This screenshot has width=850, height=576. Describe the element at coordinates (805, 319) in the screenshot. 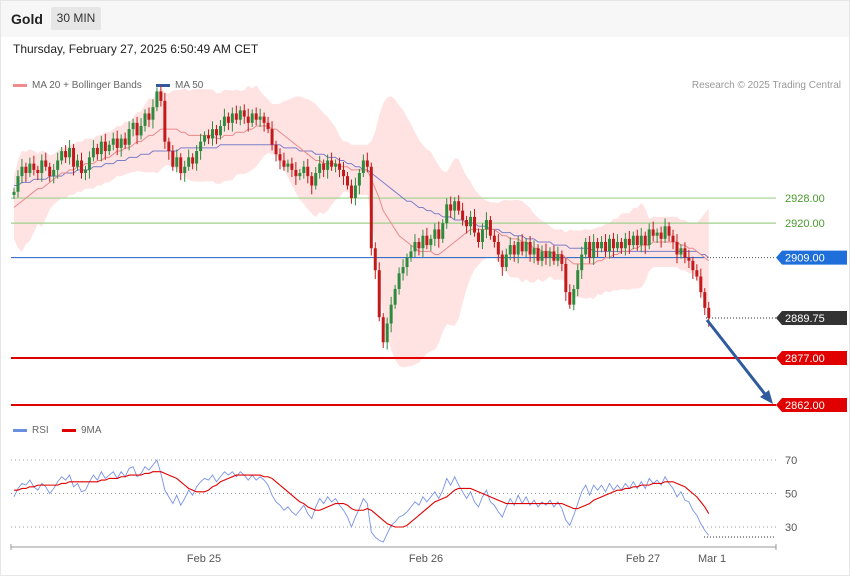

I see `current-price-label: 2889.75` at that location.